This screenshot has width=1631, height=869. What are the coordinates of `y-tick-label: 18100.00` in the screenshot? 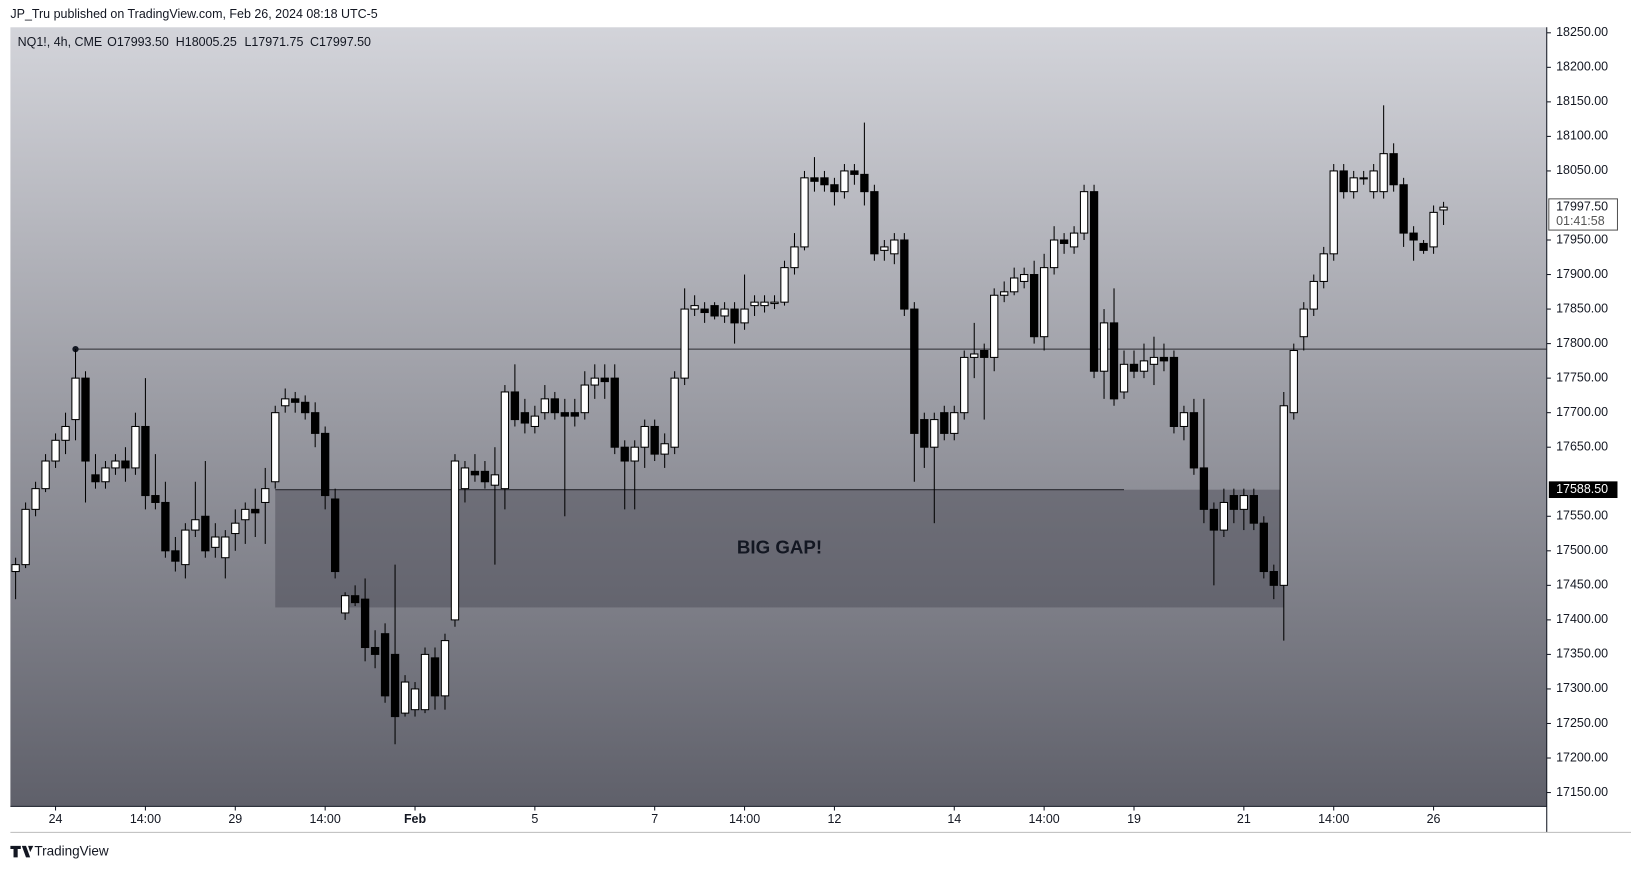 It's located at (1582, 136).